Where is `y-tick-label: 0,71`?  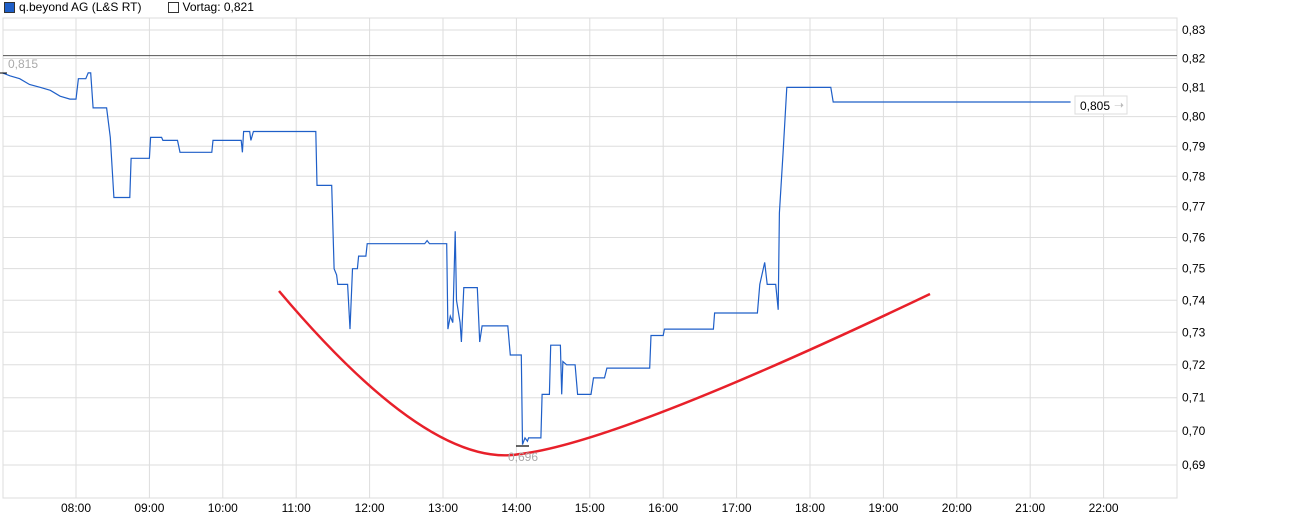
y-tick-label: 0,71 is located at coordinates (1194, 398).